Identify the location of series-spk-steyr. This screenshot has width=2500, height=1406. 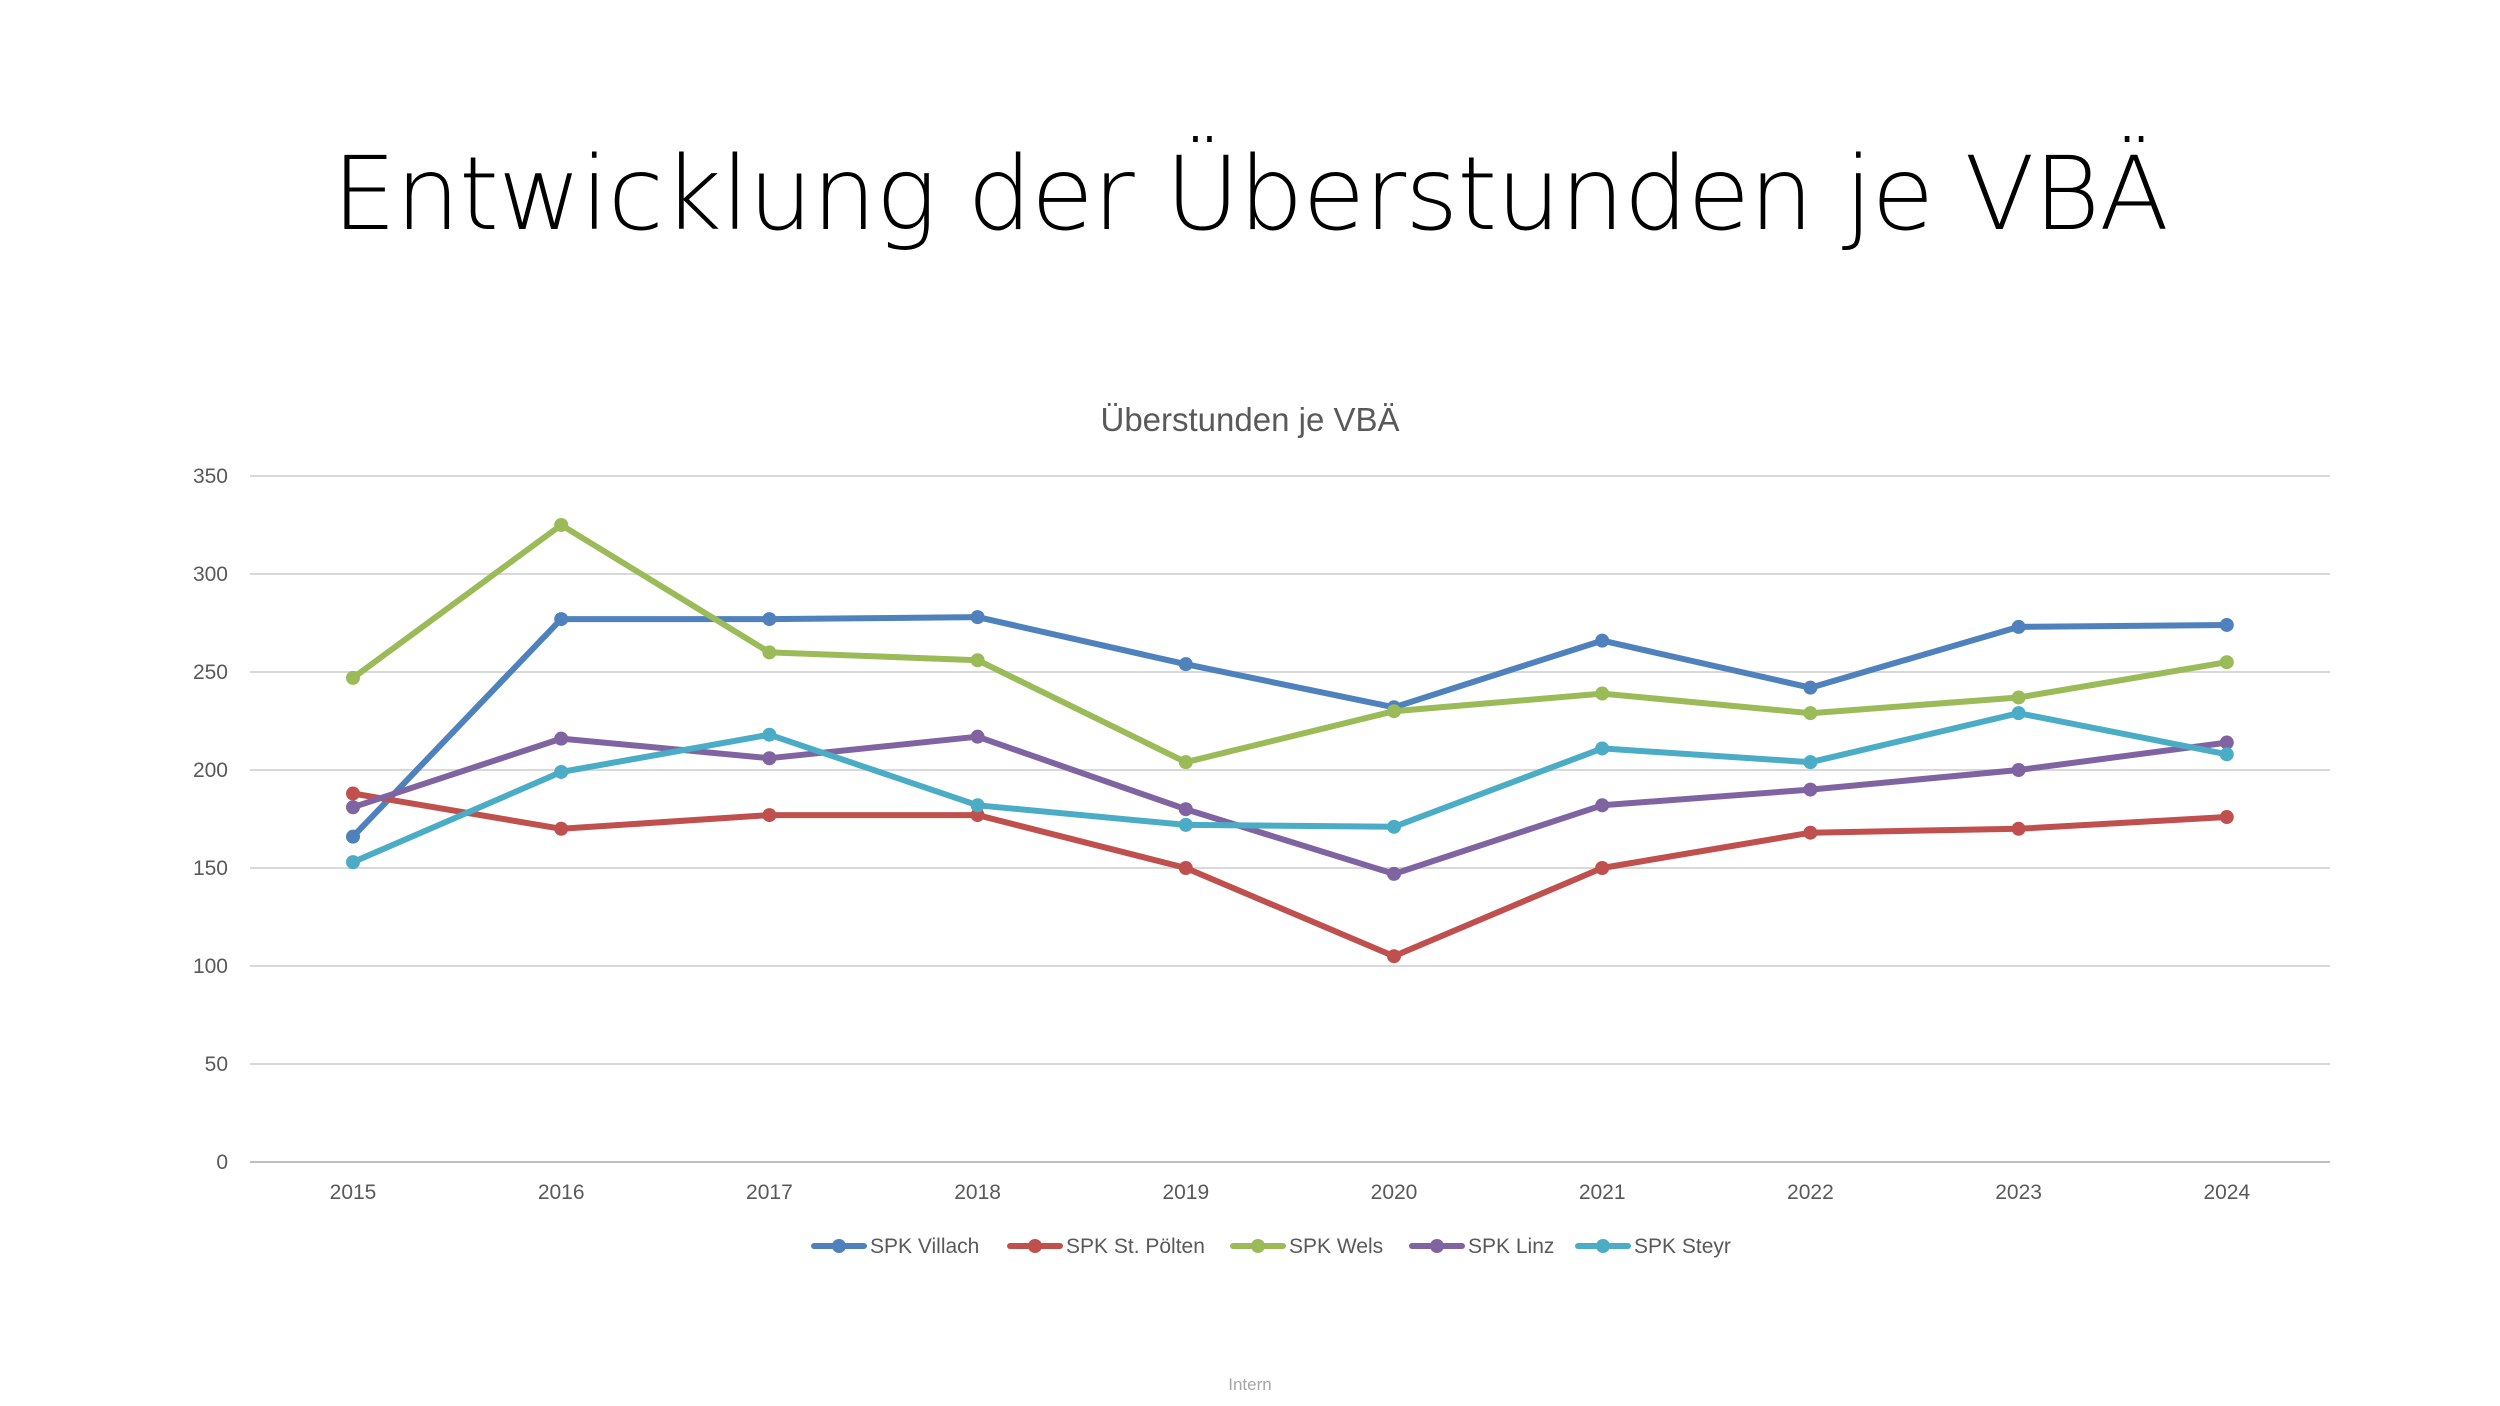
(1290, 788).